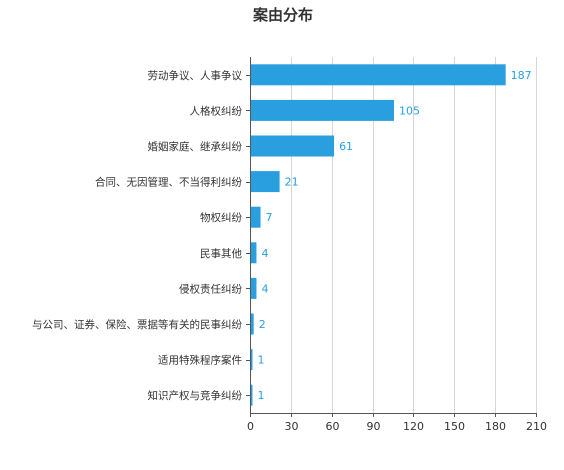 The width and height of the screenshot is (564, 470). What do you see at coordinates (292, 426) in the screenshot?
I see `x-tick-label: 30` at bounding box center [292, 426].